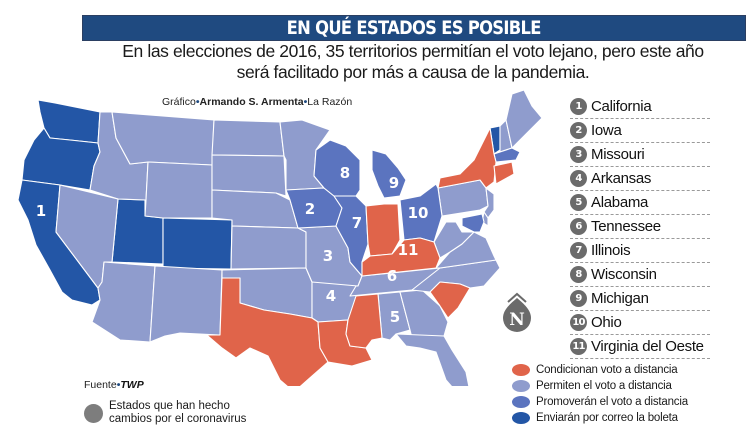 This screenshot has width=750, height=437. What do you see at coordinates (578, 106) in the screenshot?
I see `number-badge: 1` at bounding box center [578, 106].